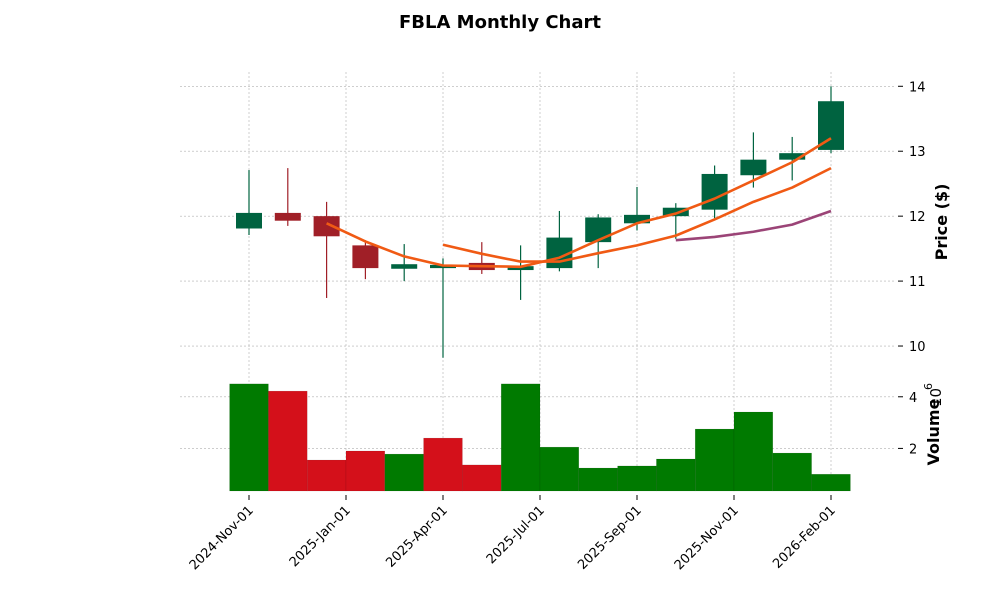 The width and height of the screenshot is (1000, 604). What do you see at coordinates (416, 536) in the screenshot?
I see `x-tick-label: 2025-Apr-01` at bounding box center [416, 536].